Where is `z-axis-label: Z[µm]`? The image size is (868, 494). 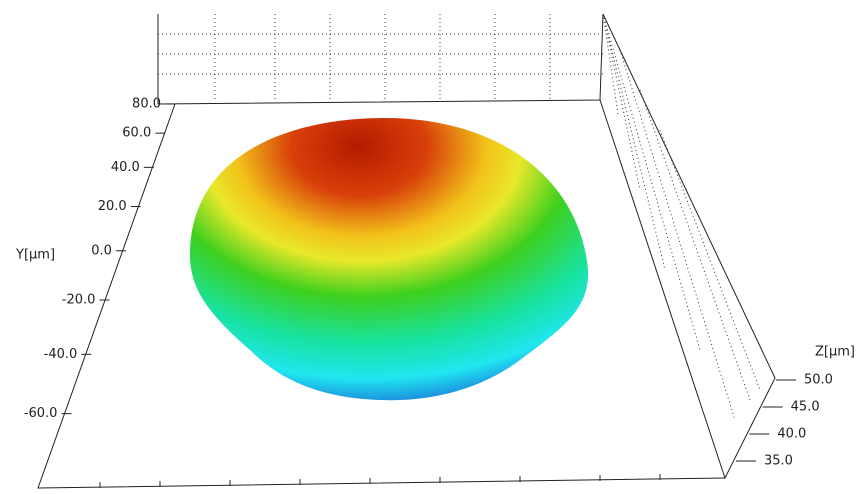 z-axis-label: Z[µm] is located at coordinates (835, 352).